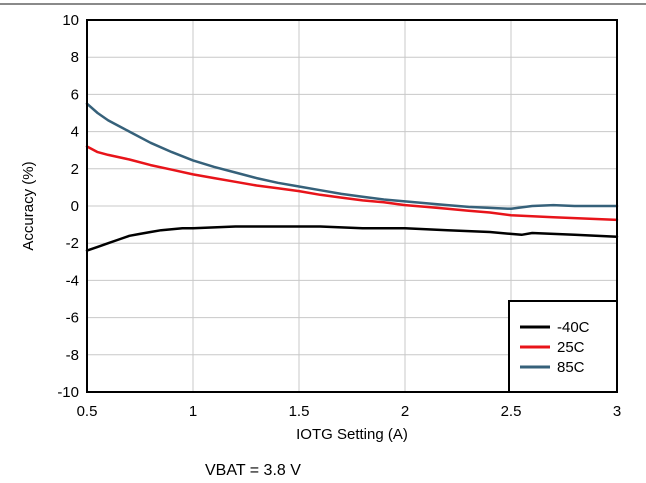 This screenshot has height=483, width=646. What do you see at coordinates (352, 434) in the screenshot?
I see `x-axis-label: IOTG Setting (A)` at bounding box center [352, 434].